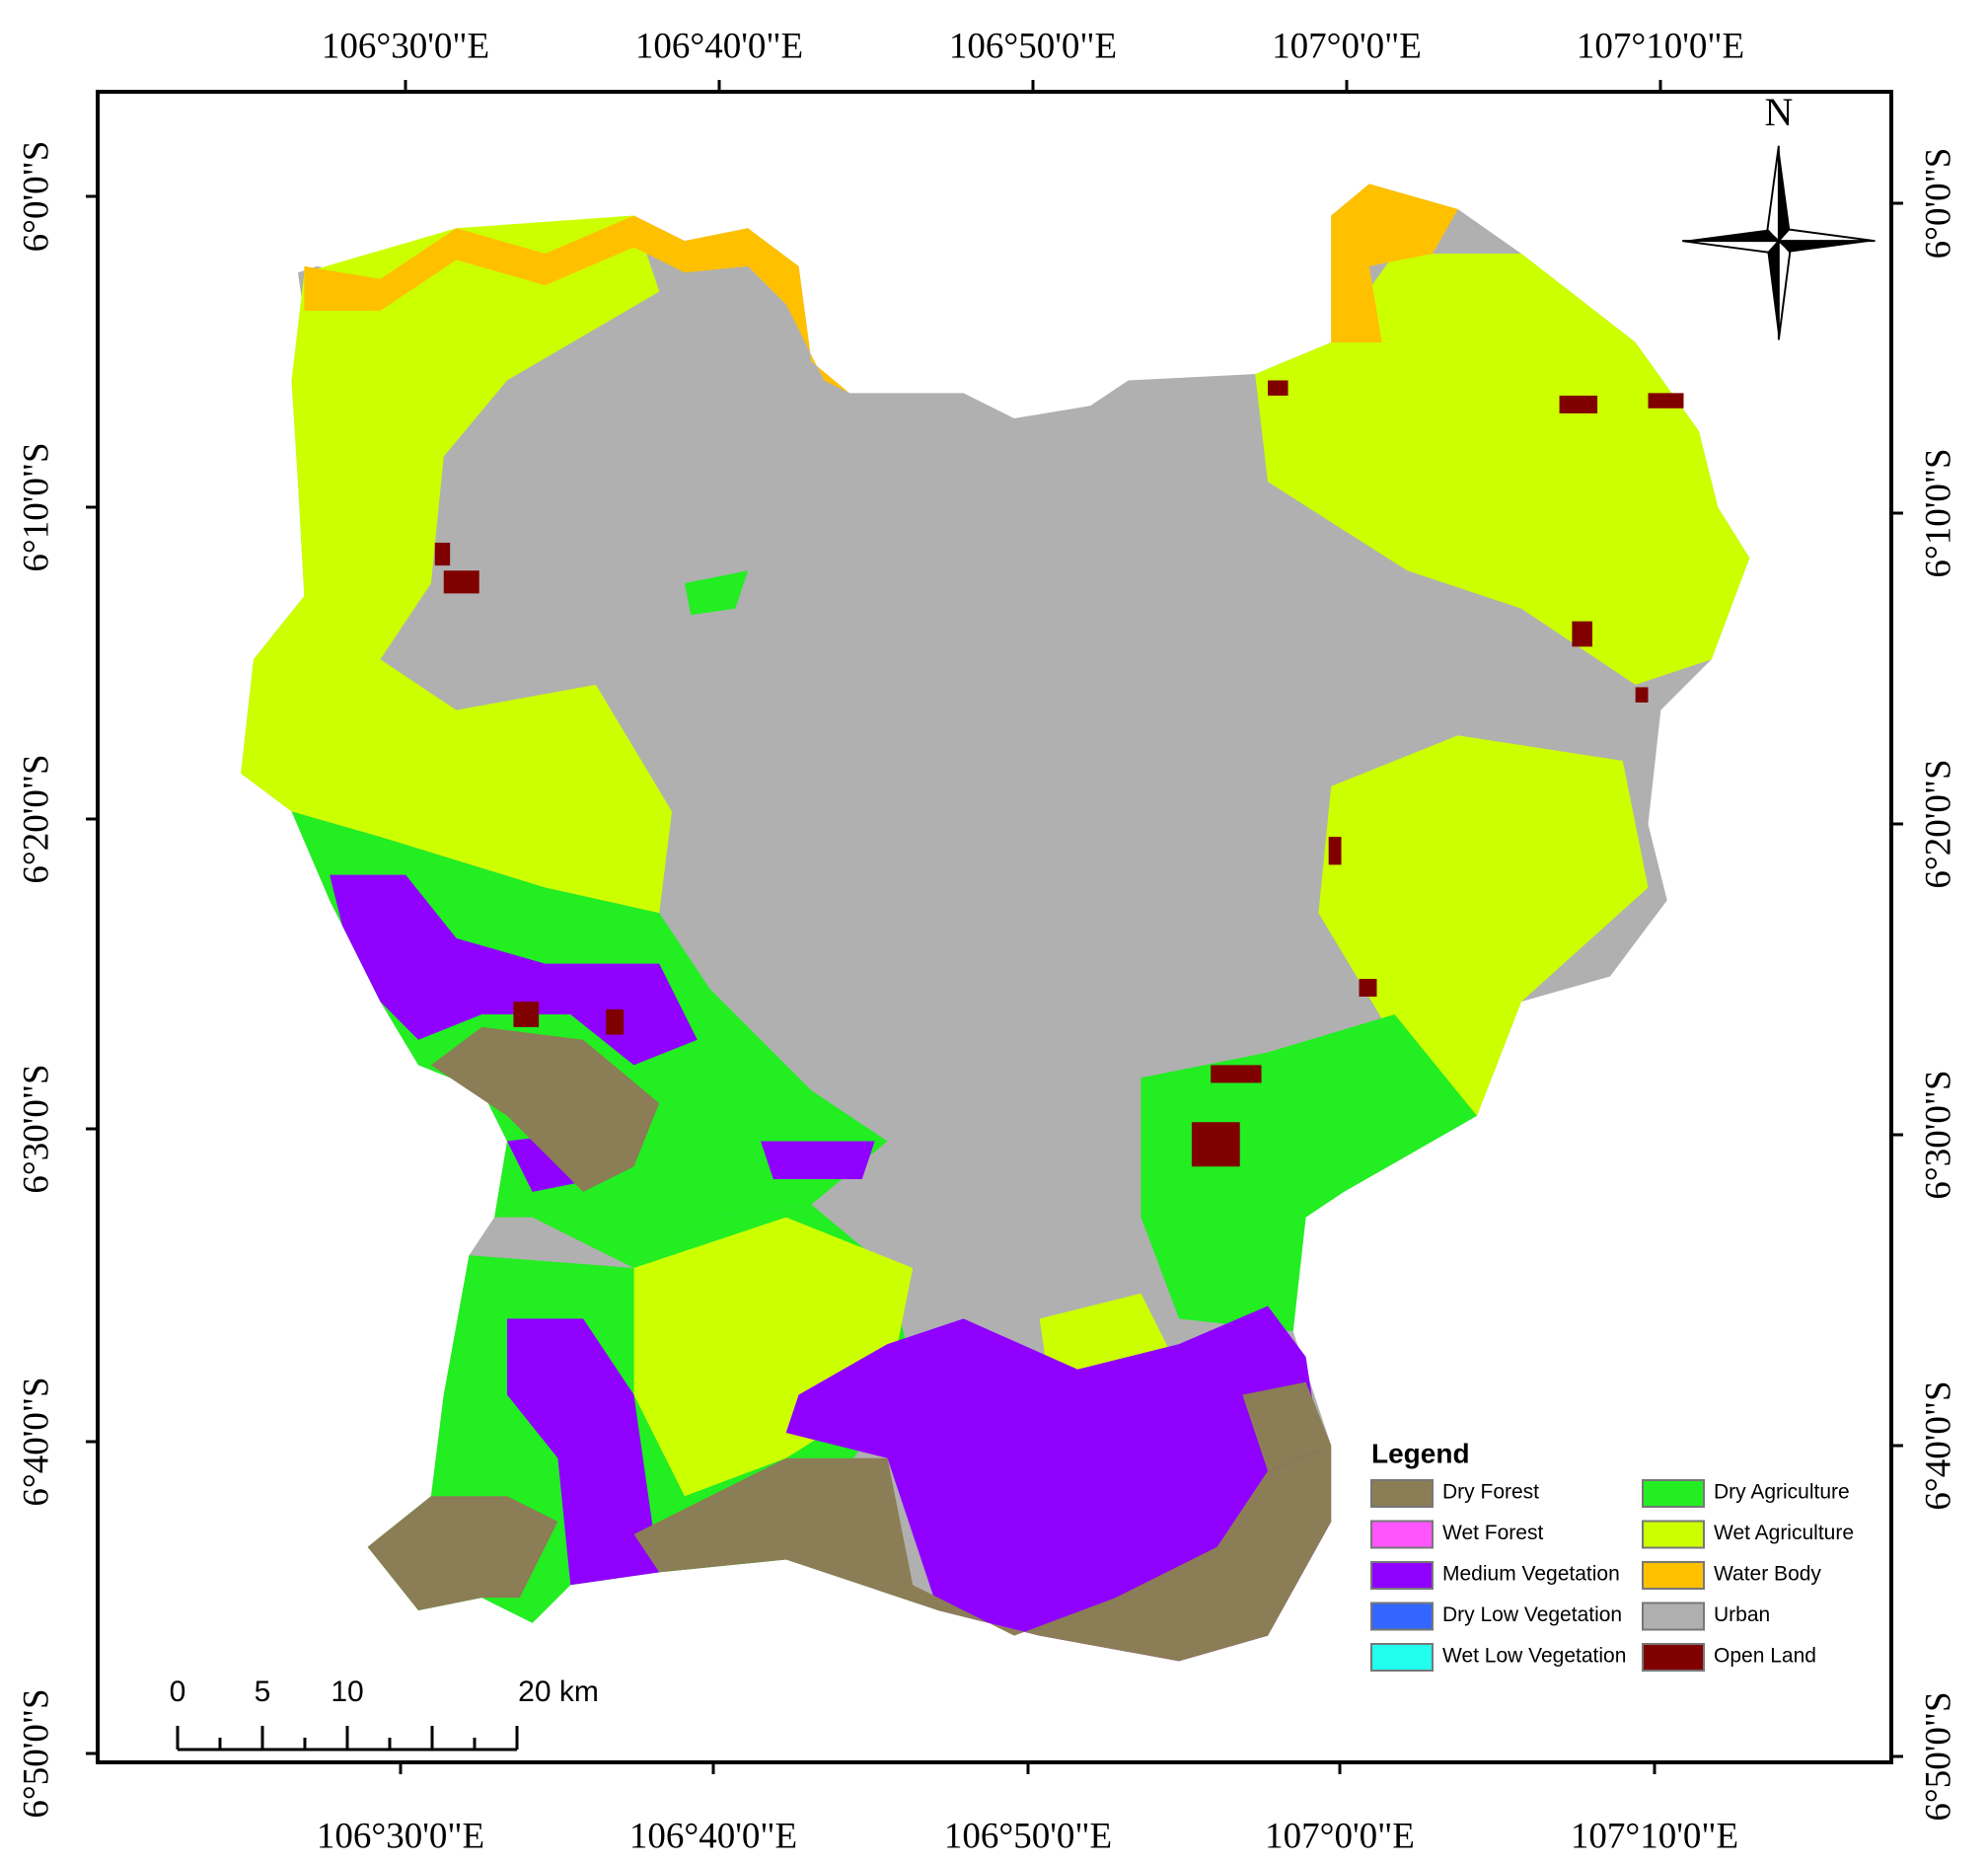 The image size is (1988, 1863). I want to click on left-coordinate-label: 6°30'0"S, so click(36, 1128).